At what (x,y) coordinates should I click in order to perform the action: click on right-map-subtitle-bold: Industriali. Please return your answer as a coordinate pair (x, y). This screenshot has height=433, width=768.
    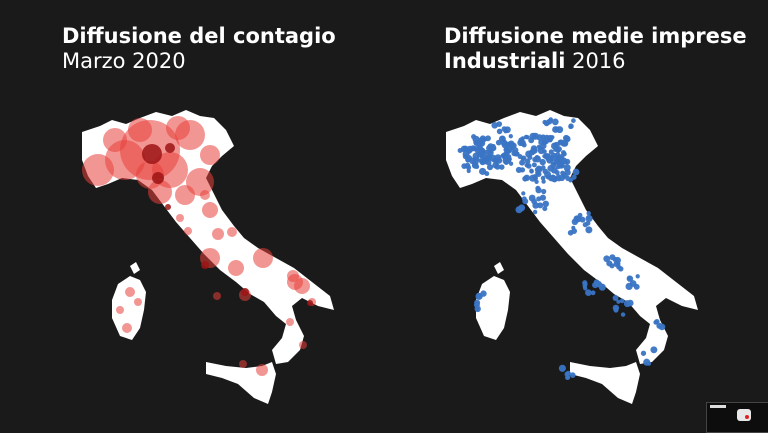
    Looking at the image, I should click on (505, 61).